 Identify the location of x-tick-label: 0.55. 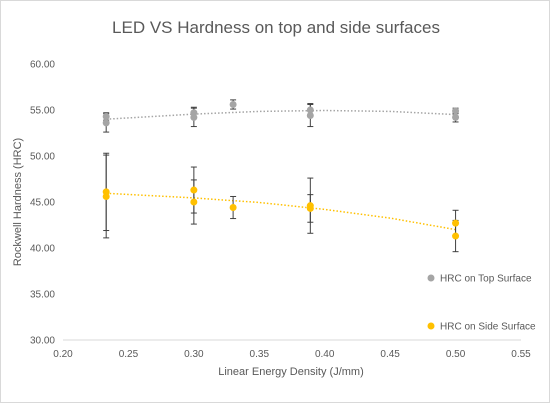
(521, 354).